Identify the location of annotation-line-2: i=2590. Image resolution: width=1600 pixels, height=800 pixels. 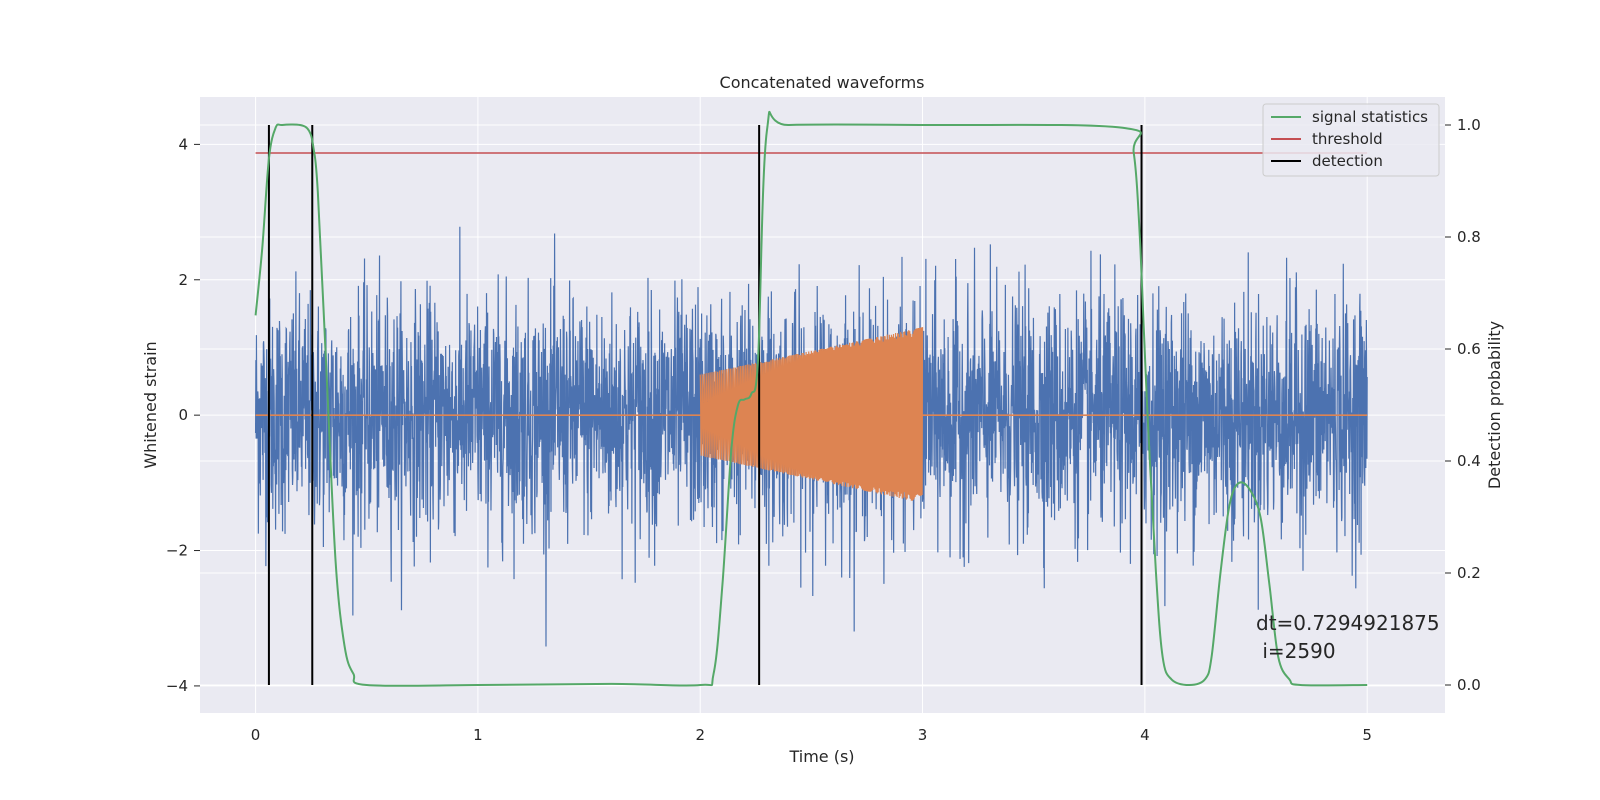
(1296, 651).